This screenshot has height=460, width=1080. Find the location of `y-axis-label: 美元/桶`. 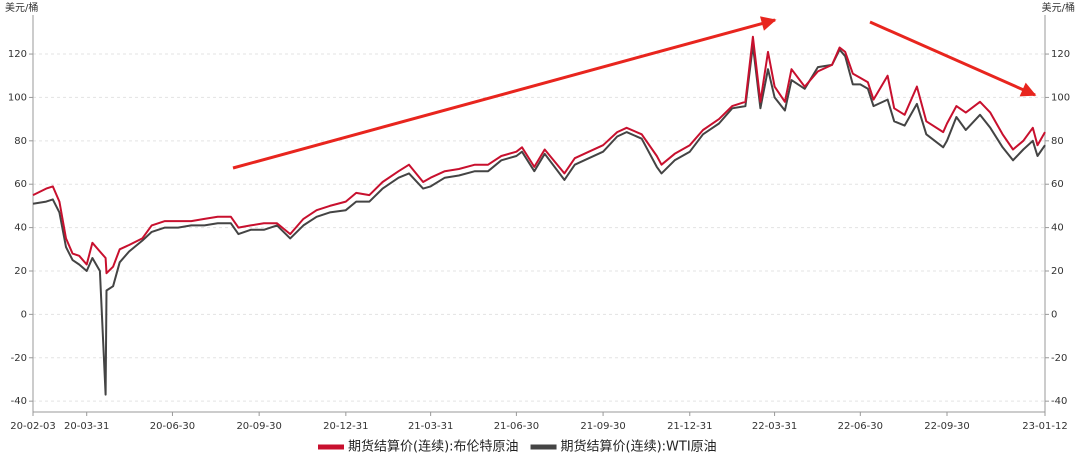

y-axis-label: 美元/桶 is located at coordinates (21, 7).